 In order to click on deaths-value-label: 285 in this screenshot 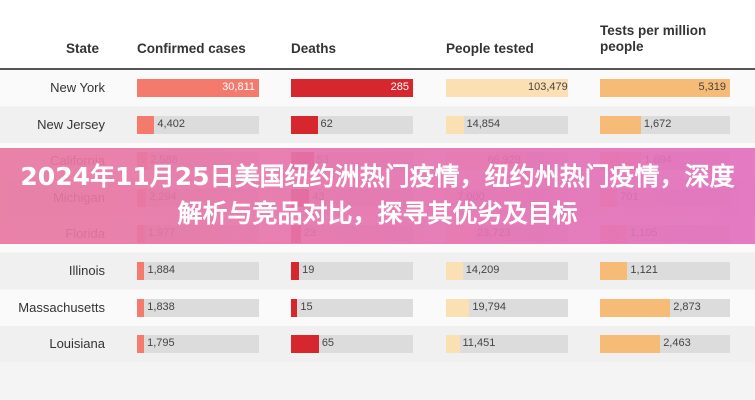, I will do `click(399, 87)`.